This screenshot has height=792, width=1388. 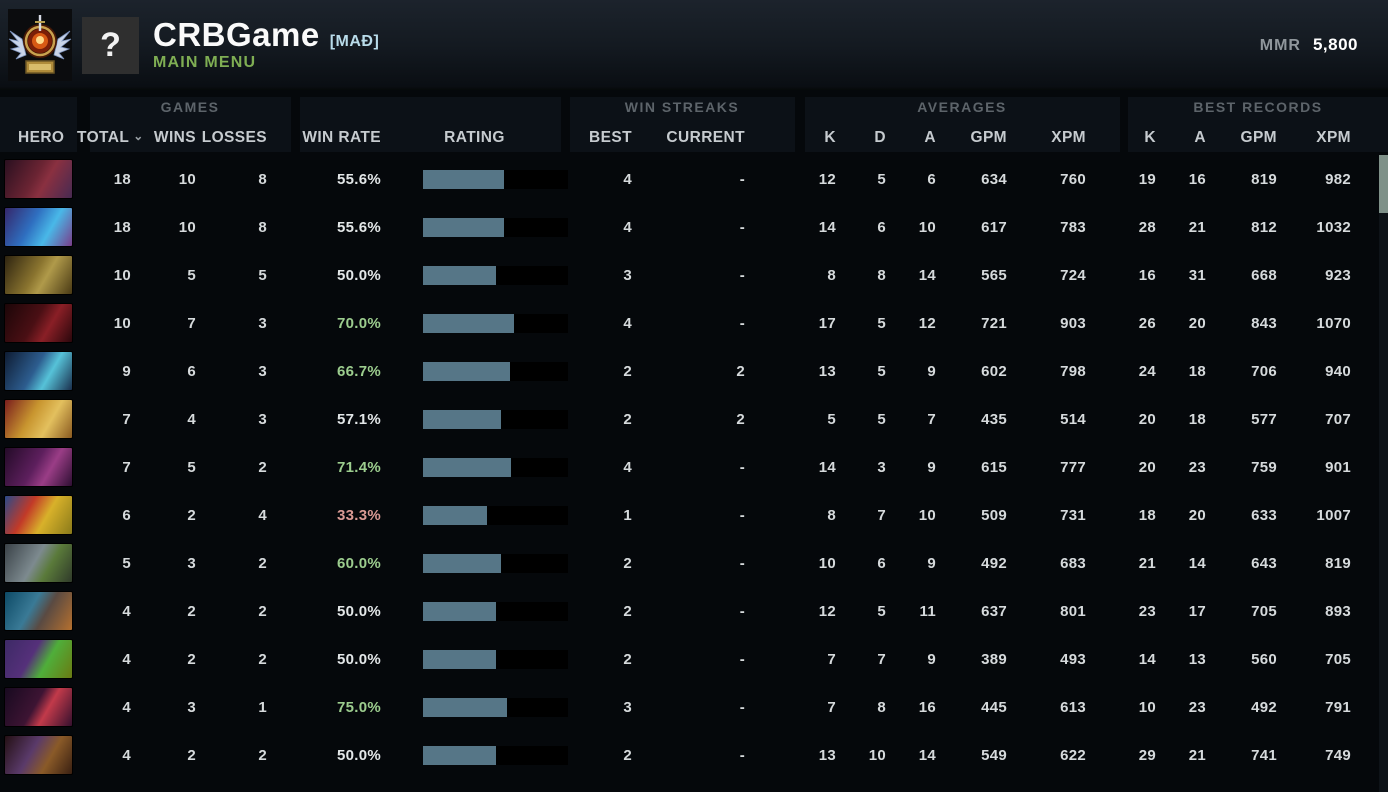 I want to click on record-gpm-cell: 741, so click(x=1264, y=755).